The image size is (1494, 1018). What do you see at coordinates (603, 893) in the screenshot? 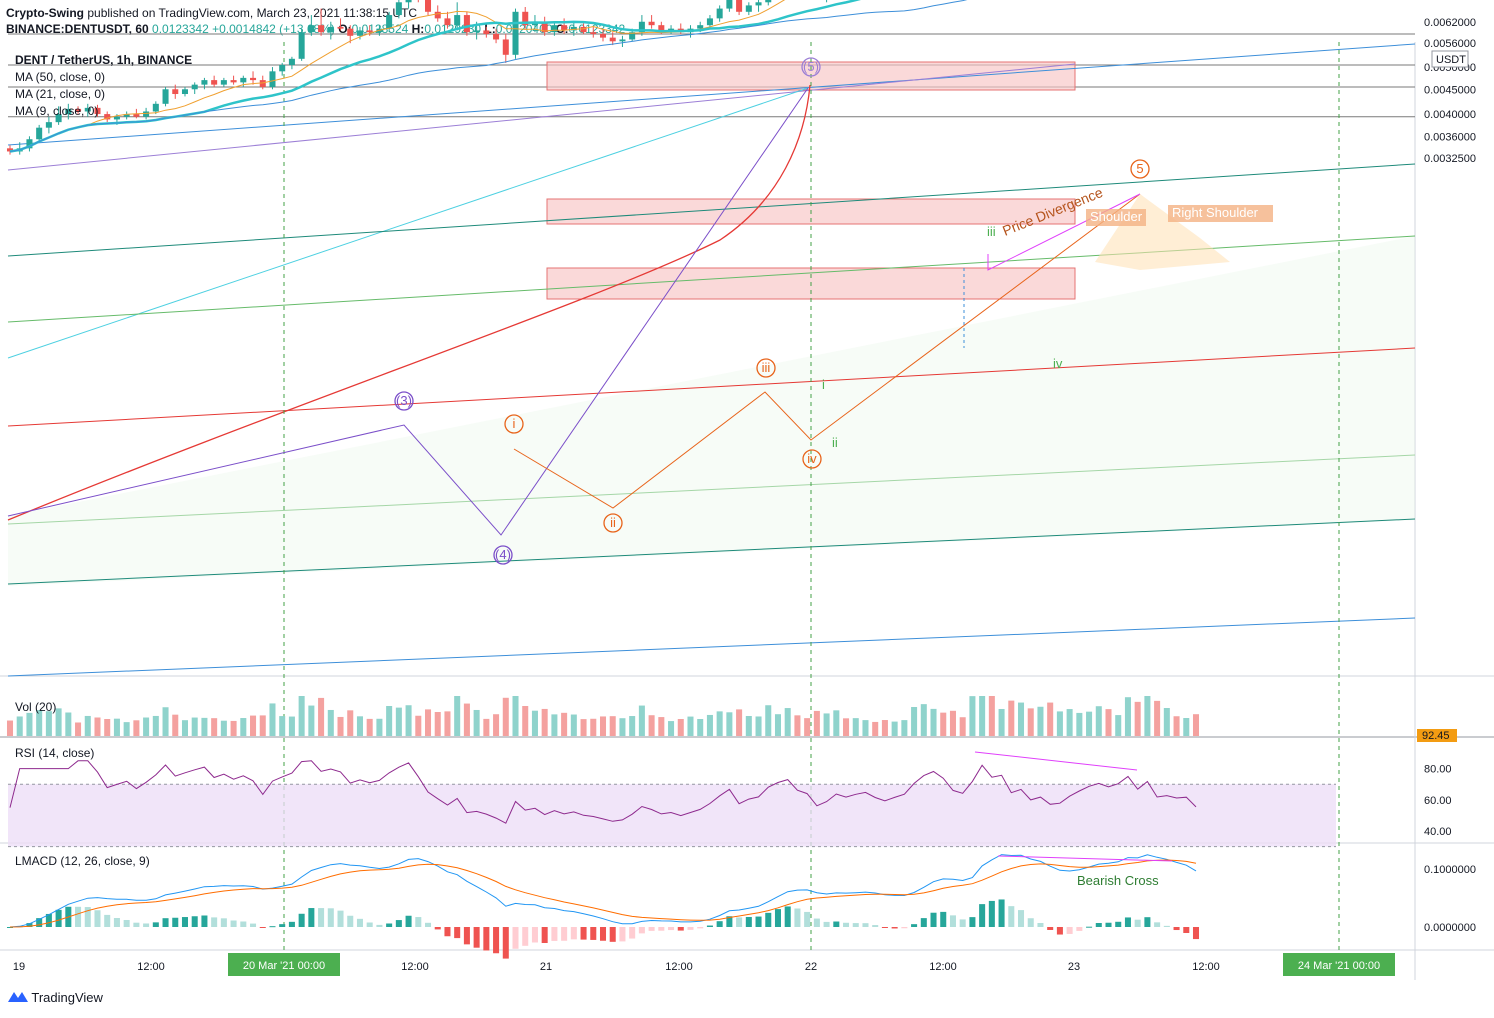
I see `signal-line` at bounding box center [603, 893].